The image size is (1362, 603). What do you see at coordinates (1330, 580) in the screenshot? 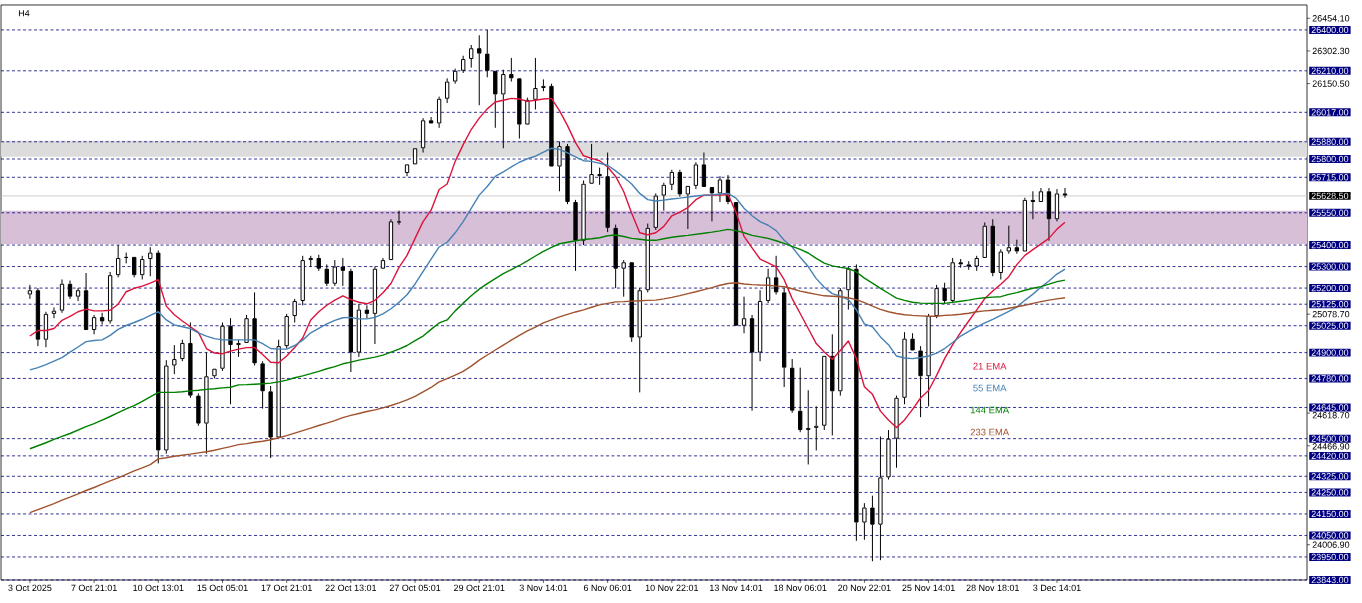
I see `ref-line-label: 23843.00` at bounding box center [1330, 580].